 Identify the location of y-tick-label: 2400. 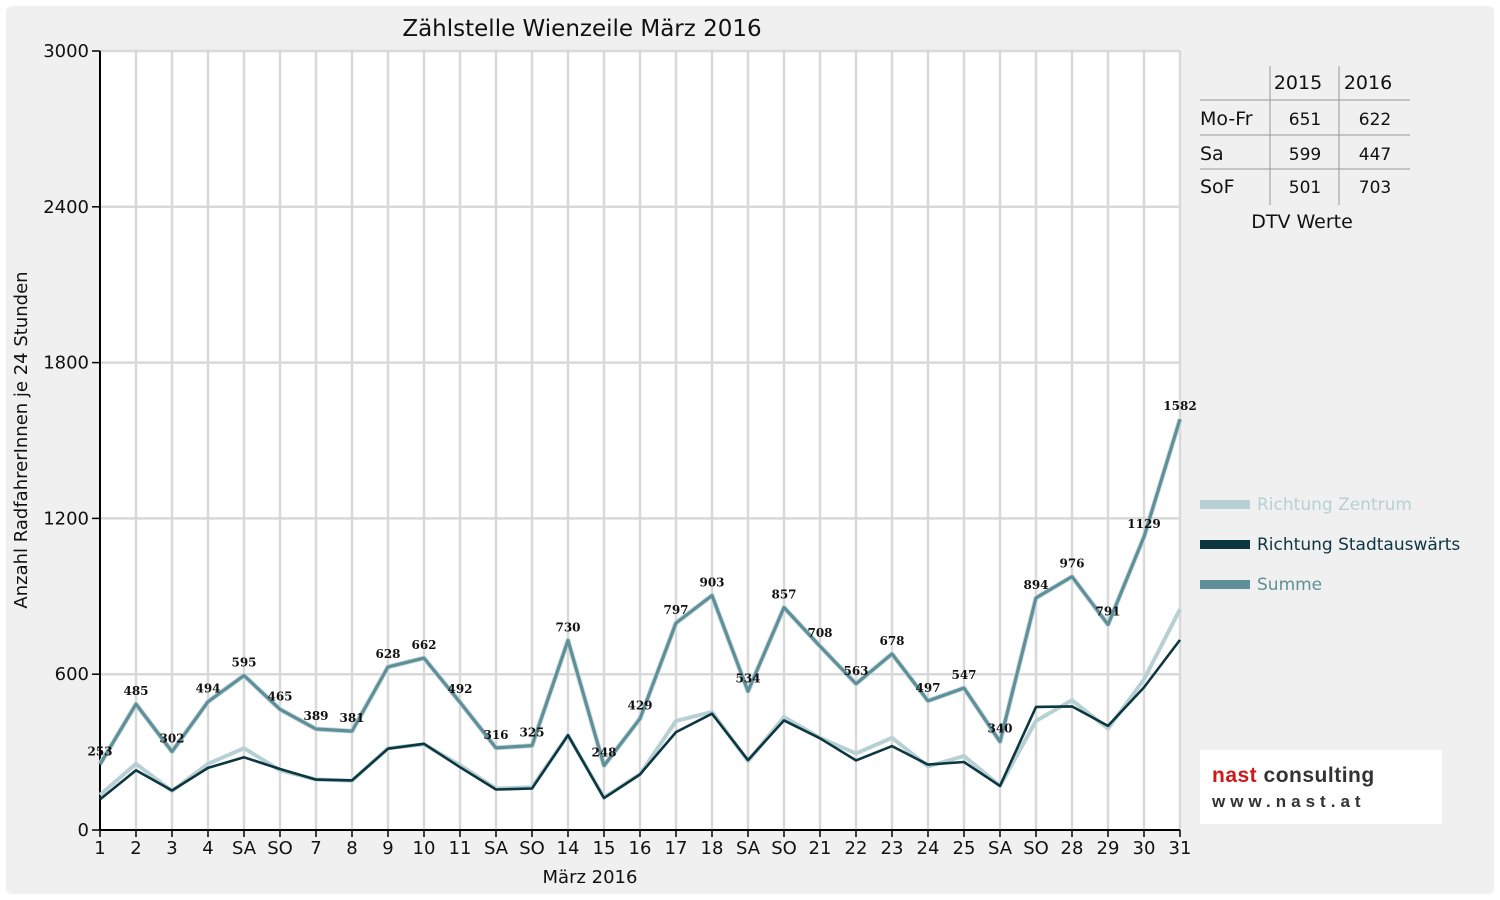
(66, 207).